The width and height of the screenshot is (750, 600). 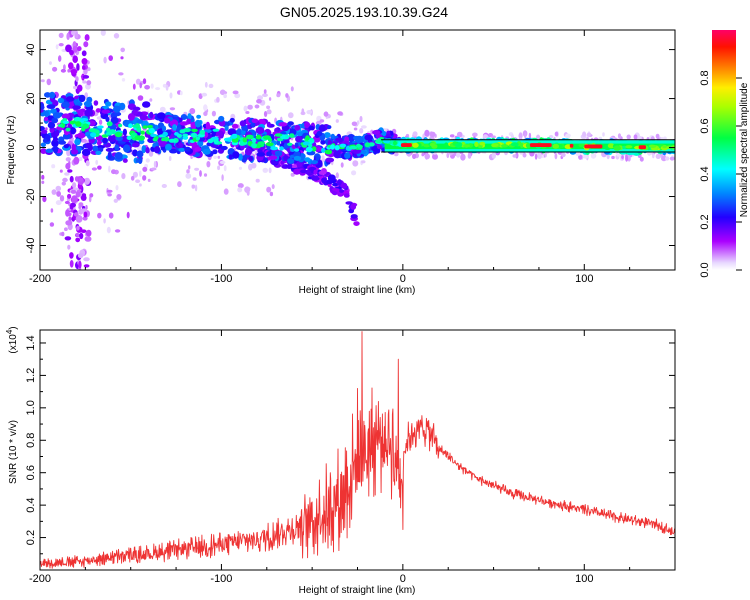 I want to click on colorbar-tick-label: 0.6, so click(x=705, y=125).